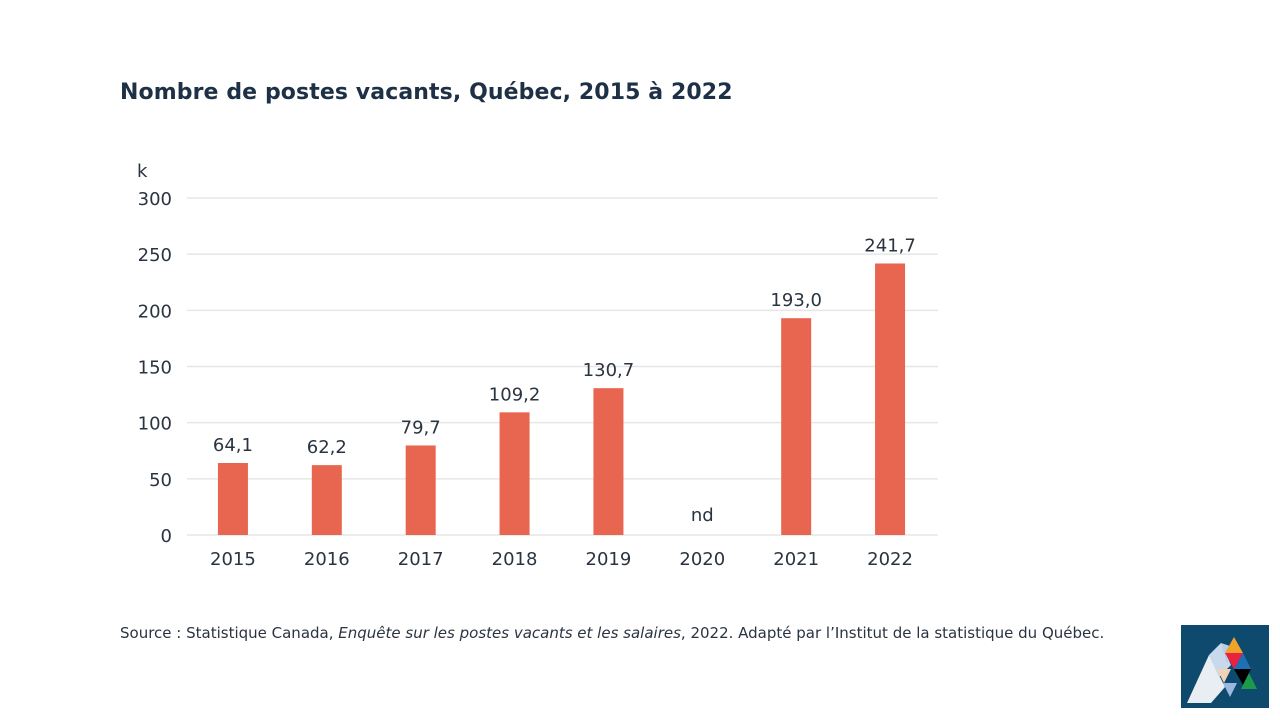 The image size is (1280, 720). I want to click on bar-2016, so click(326, 500).